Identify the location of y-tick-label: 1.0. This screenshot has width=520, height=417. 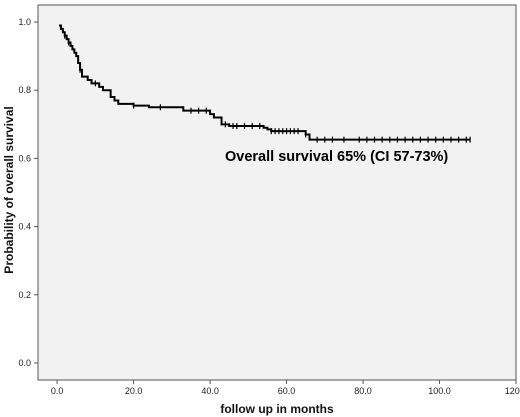
(24, 22).